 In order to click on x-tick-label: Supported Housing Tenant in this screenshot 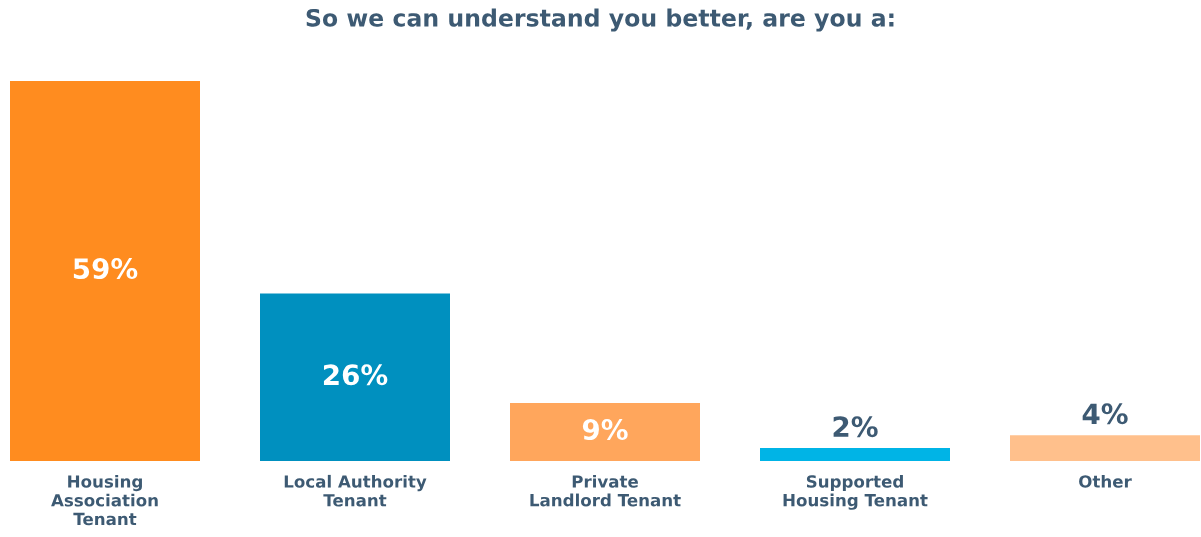, I will do `click(855, 492)`.